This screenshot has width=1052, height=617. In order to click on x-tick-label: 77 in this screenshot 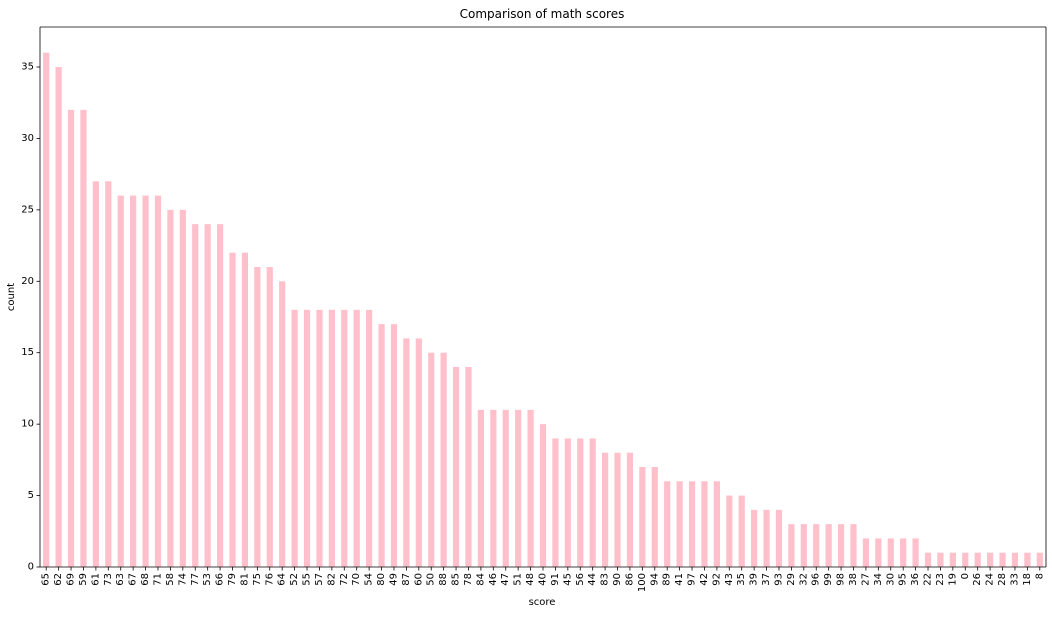, I will do `click(195, 579)`.